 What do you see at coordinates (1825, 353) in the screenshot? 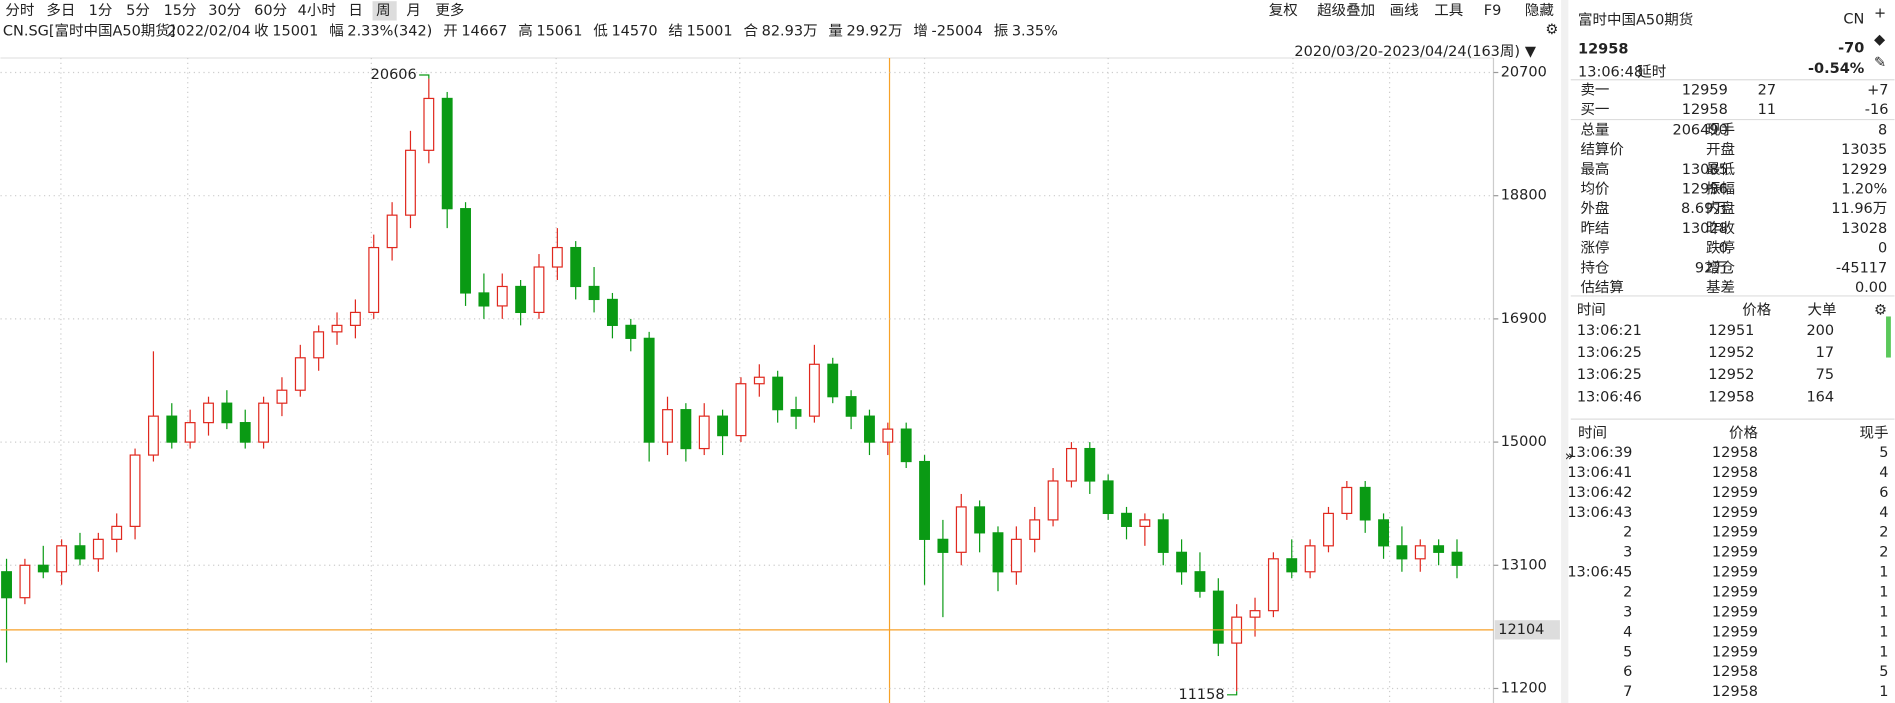
I see `big-trade-qty: 17` at bounding box center [1825, 353].